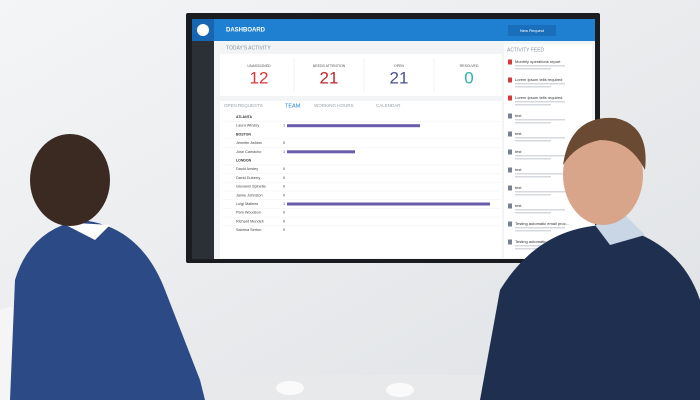 This screenshot has height=405, width=700. What do you see at coordinates (388, 105) in the screenshot?
I see `tab: CALENDAR` at bounding box center [388, 105].